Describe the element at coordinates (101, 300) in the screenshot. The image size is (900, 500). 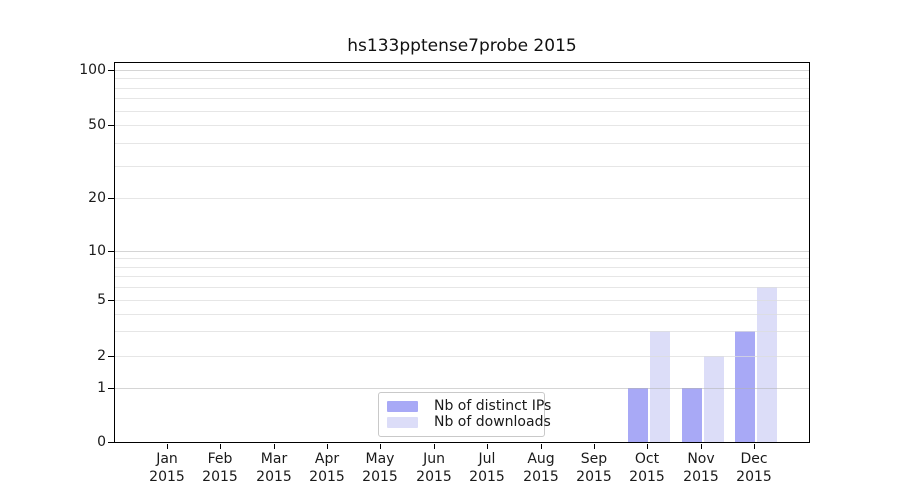
I see `y-tick-label: 5` at that location.